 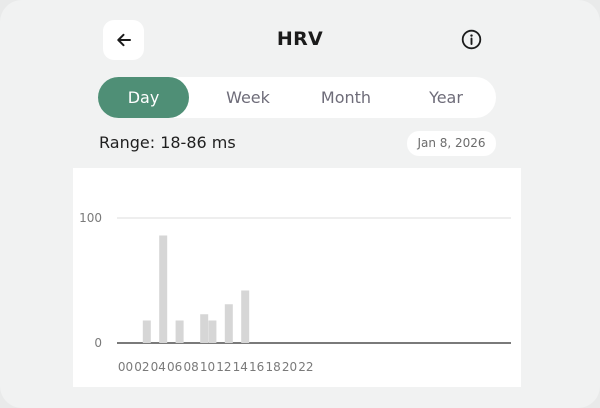 I want to click on info-circle-icon, so click(x=471, y=39).